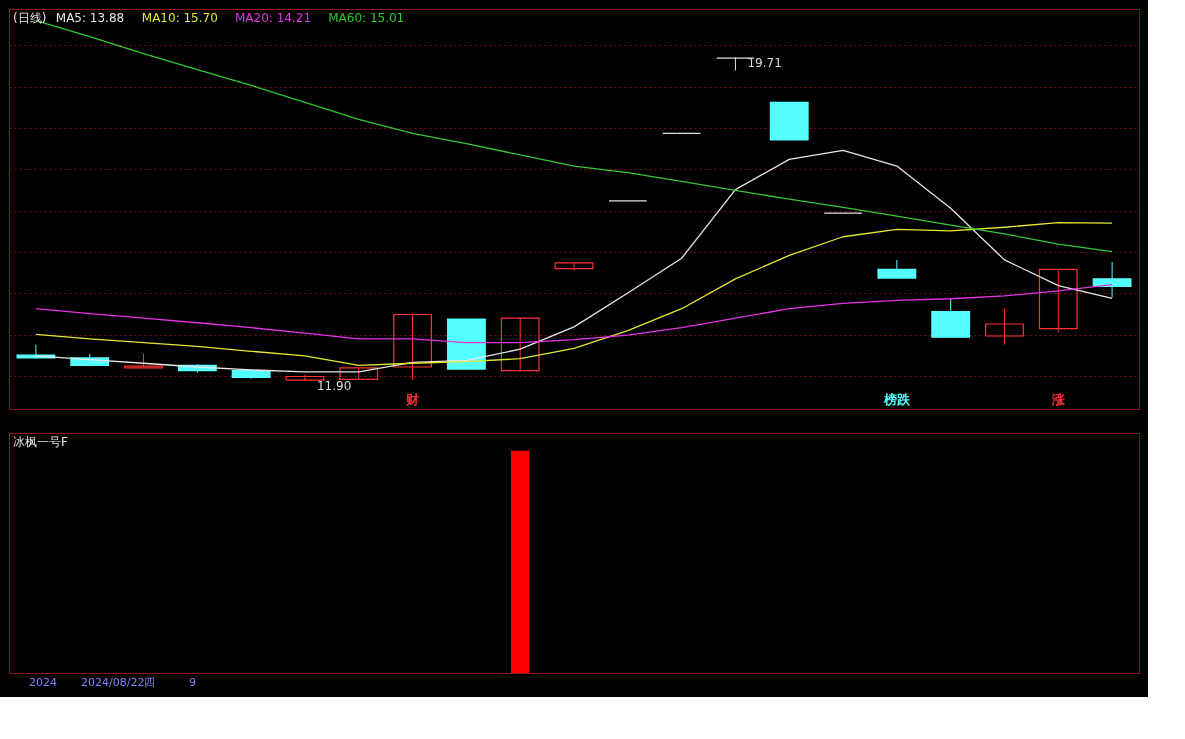  What do you see at coordinates (764, 63) in the screenshot?
I see `annotation: 19.71` at bounding box center [764, 63].